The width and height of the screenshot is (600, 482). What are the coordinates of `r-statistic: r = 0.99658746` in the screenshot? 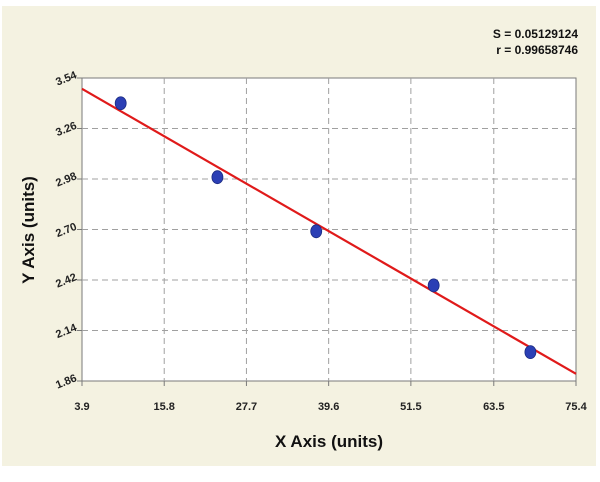 It's located at (537, 50).